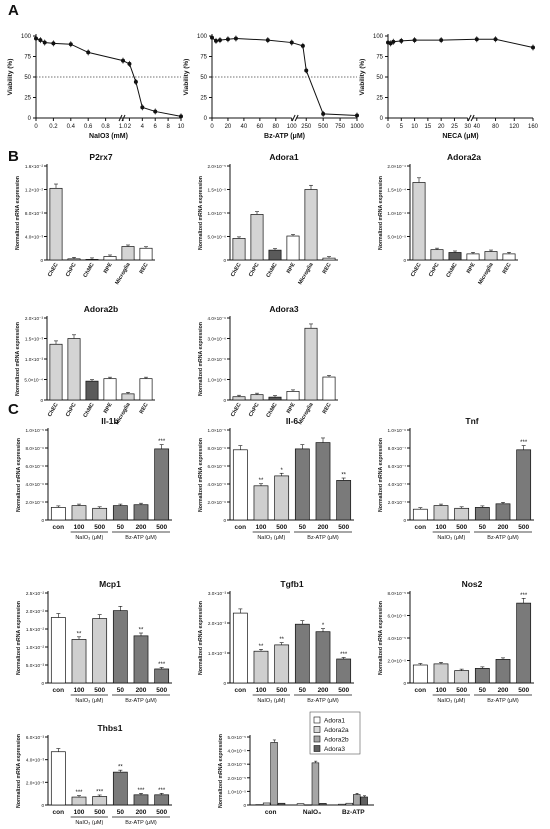 This screenshot has height=829, width=550. What do you see at coordinates (284, 136) in the screenshot?
I see `x-axis-label: Bz-ATP (μM)` at bounding box center [284, 136].